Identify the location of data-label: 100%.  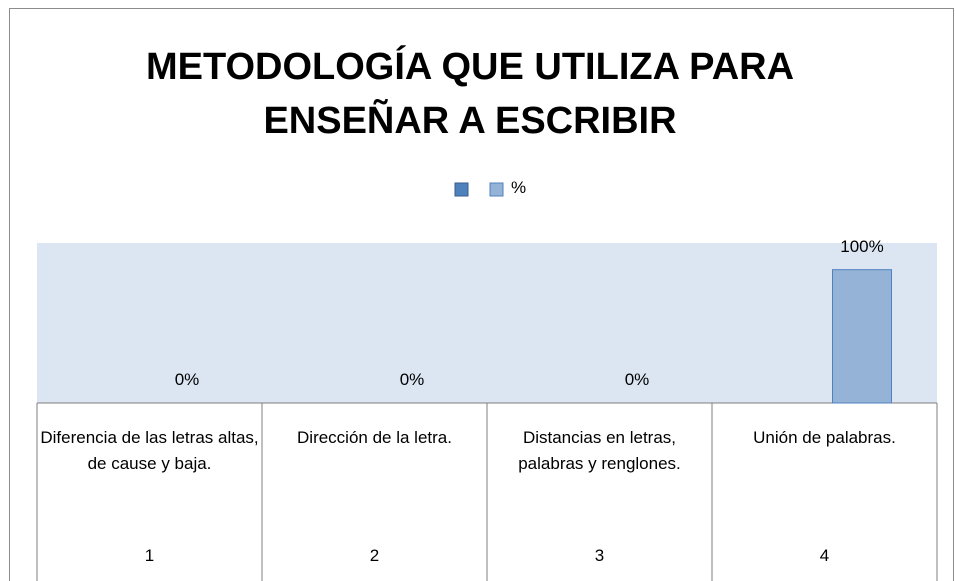
(862, 246).